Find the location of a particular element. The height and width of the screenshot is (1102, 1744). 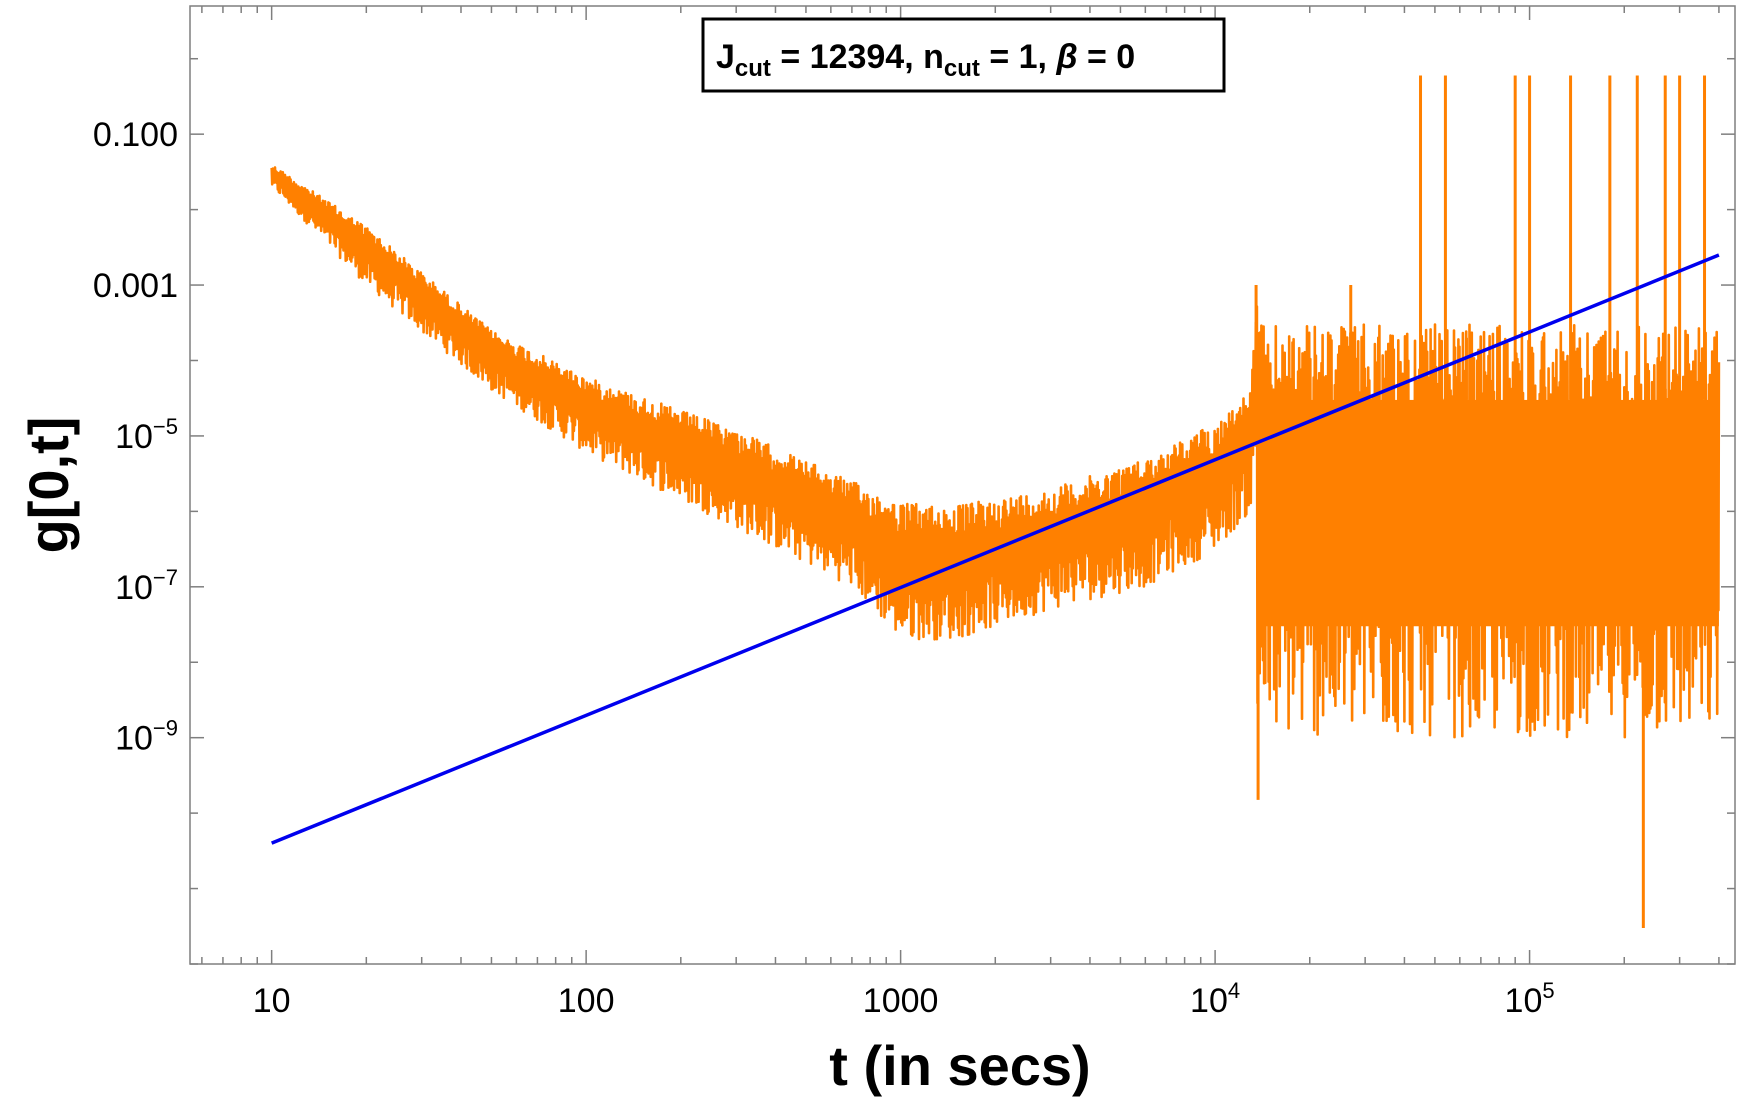

y-tick-label: 10⁻⁹ is located at coordinates (146, 737).